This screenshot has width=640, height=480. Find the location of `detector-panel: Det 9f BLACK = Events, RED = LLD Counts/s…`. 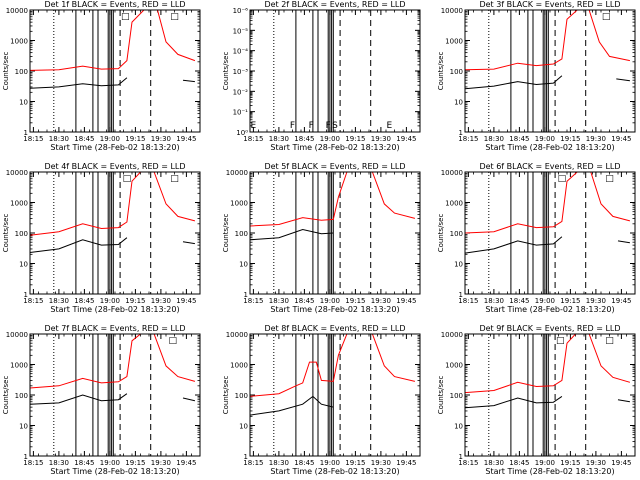

detector-panel: Det 9f BLACK = Events, RED = LLD Counts/s… is located at coordinates (536, 400).